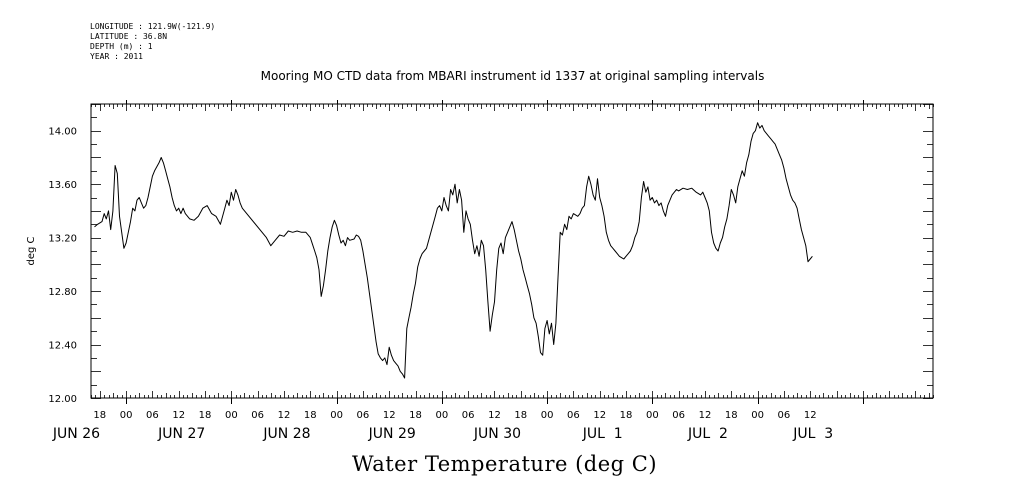 This screenshot has height=504, width=1009. I want to click on x-day-label: JUN 28, so click(286, 434).